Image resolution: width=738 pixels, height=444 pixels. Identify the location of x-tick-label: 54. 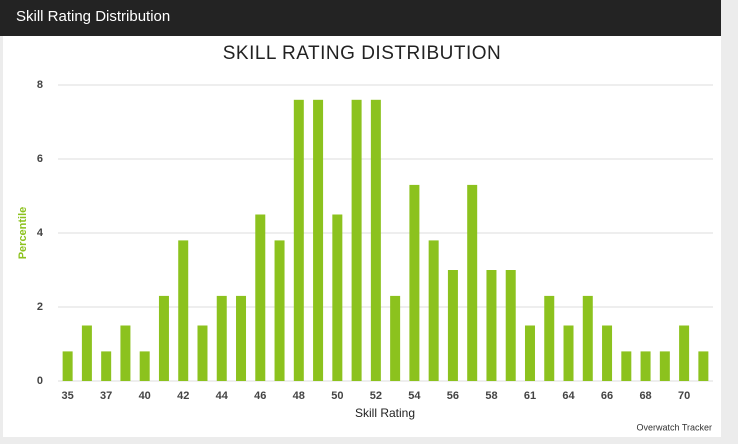
(414, 396).